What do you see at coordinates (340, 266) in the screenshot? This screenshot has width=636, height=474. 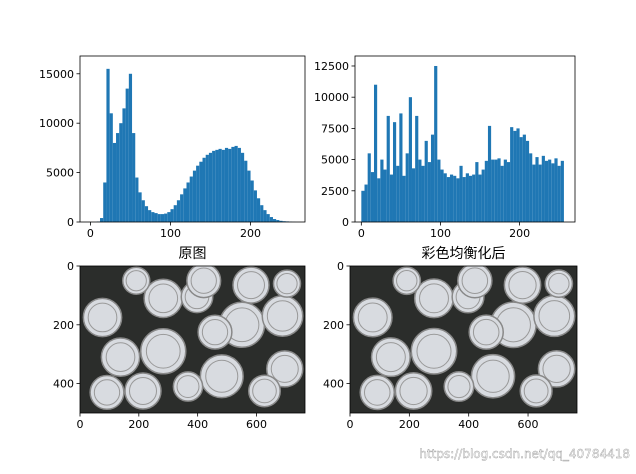 I see `y-tick-label: 0` at bounding box center [340, 266].